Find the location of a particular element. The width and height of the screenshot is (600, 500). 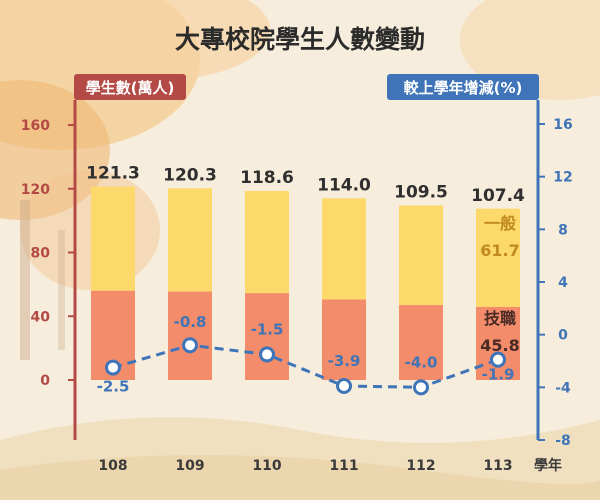

right-axis-label: 較上學年增減(%) is located at coordinates (463, 88).